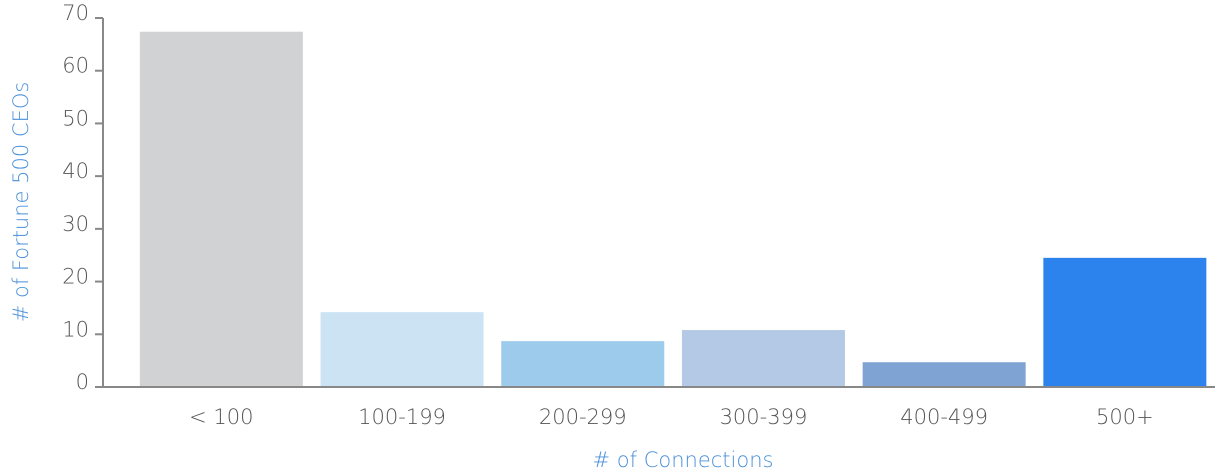  Describe the element at coordinates (75, 329) in the screenshot. I see `y-tick-label: 10` at that location.